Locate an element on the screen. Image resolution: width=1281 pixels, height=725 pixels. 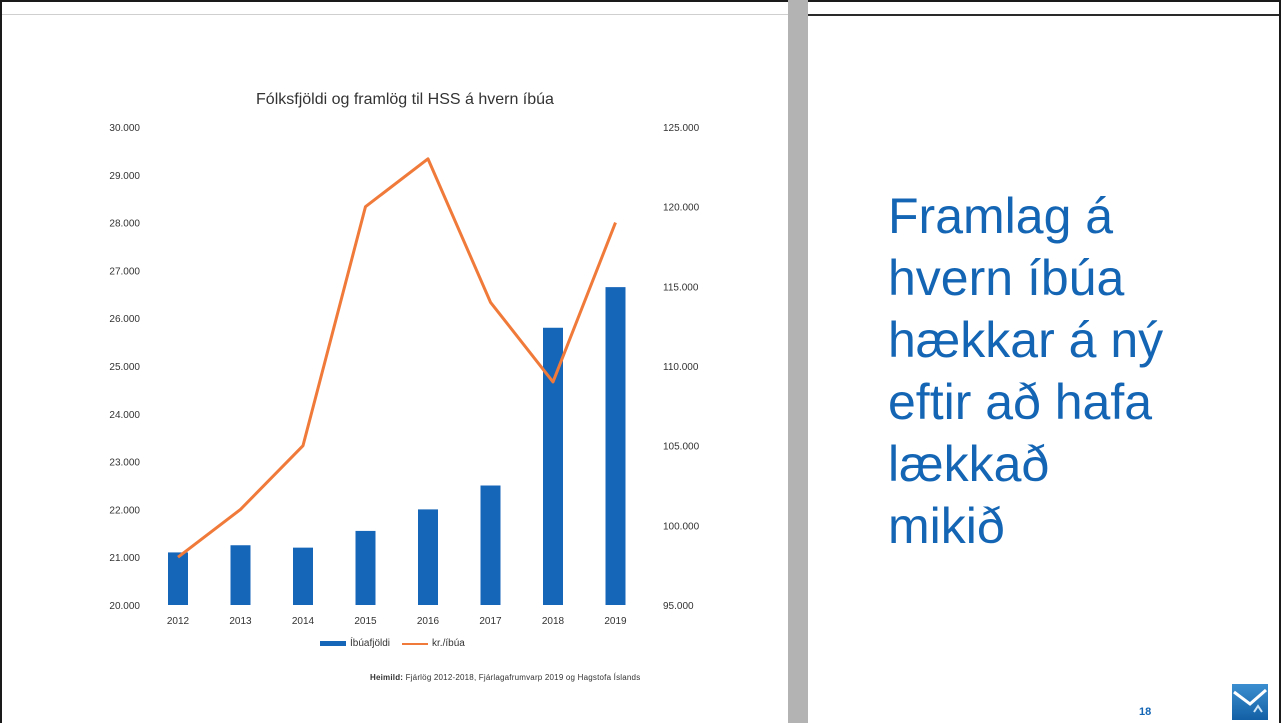
x-tick-label: 2012 is located at coordinates (178, 621).